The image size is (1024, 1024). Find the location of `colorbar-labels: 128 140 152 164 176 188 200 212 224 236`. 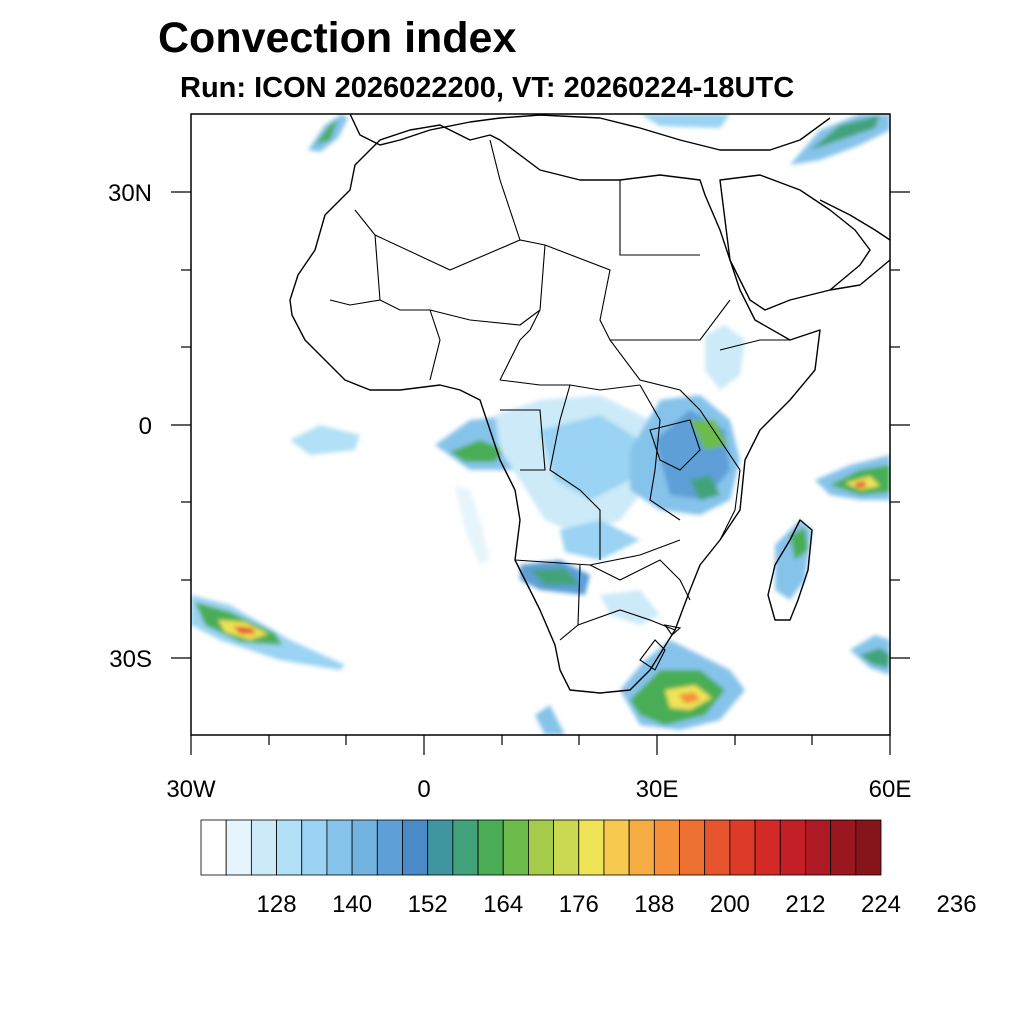

colorbar-labels: 128 140 152 164 176 188 200 212 224 236 is located at coordinates (617, 904).